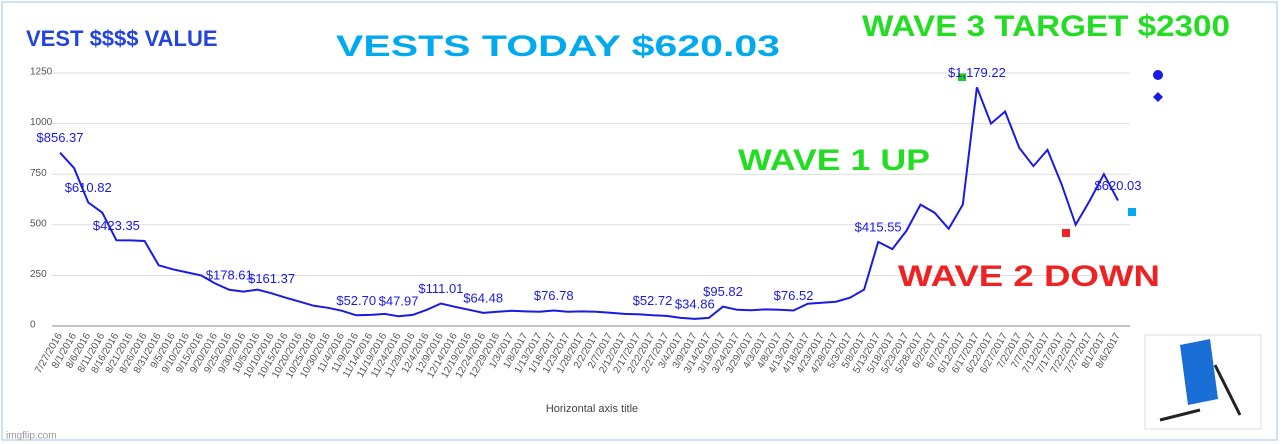 This screenshot has width=1283, height=444. I want to click on y-tick-label: 0, so click(33, 325).